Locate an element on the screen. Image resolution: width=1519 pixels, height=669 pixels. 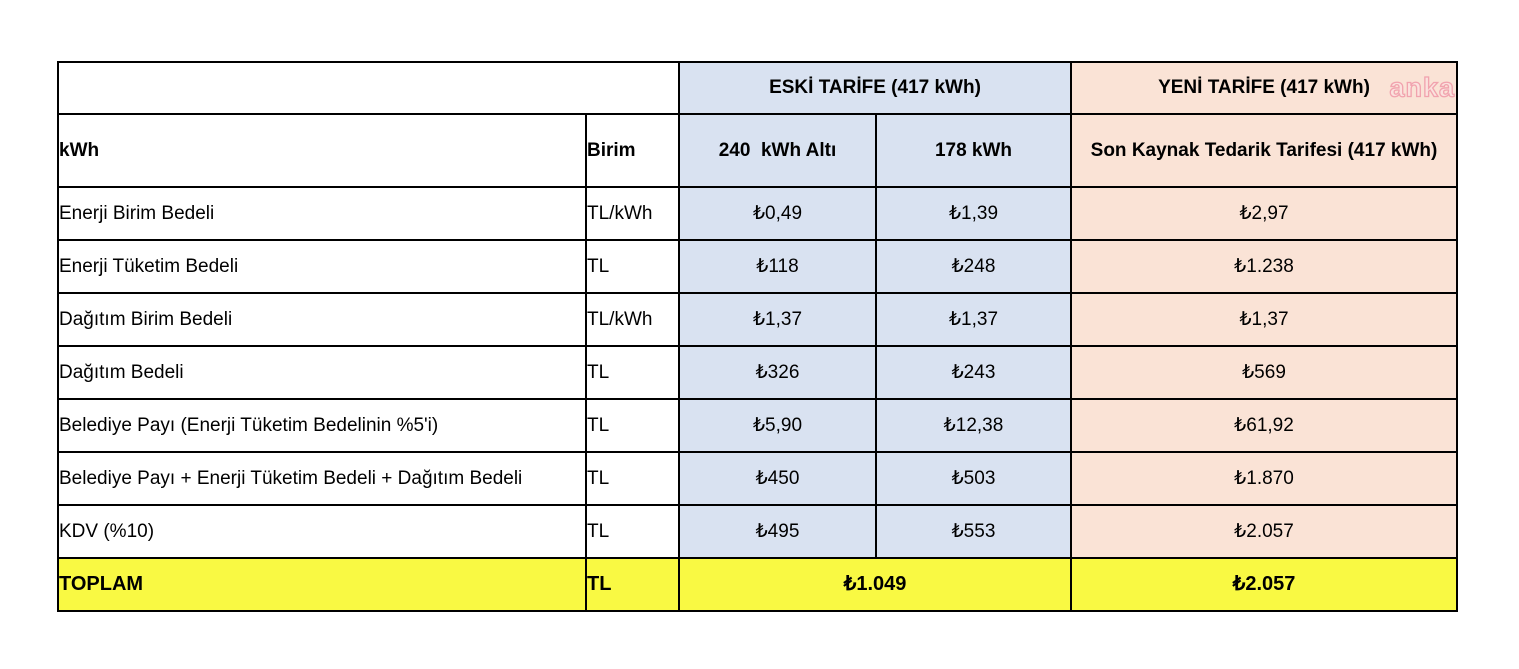
old-178-value: ₺1,37 is located at coordinates (973, 319).